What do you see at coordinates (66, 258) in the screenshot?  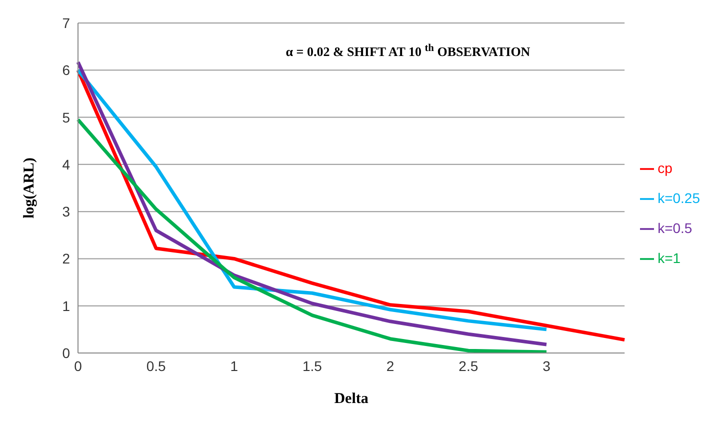 I see `y-tick-label: 2` at bounding box center [66, 258].